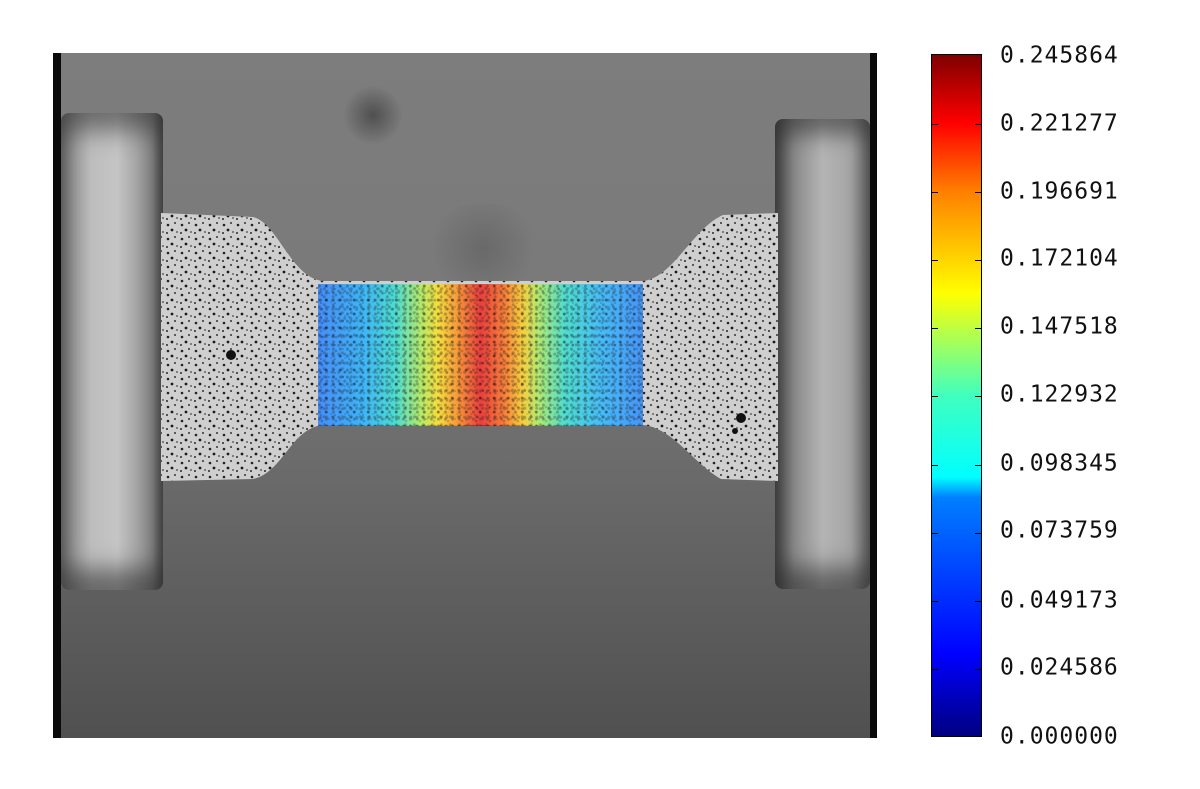 Image resolution: width=1200 pixels, height=789 pixels. What do you see at coordinates (1059, 463) in the screenshot?
I see `colorbar-tick-label: 0.098345` at bounding box center [1059, 463].